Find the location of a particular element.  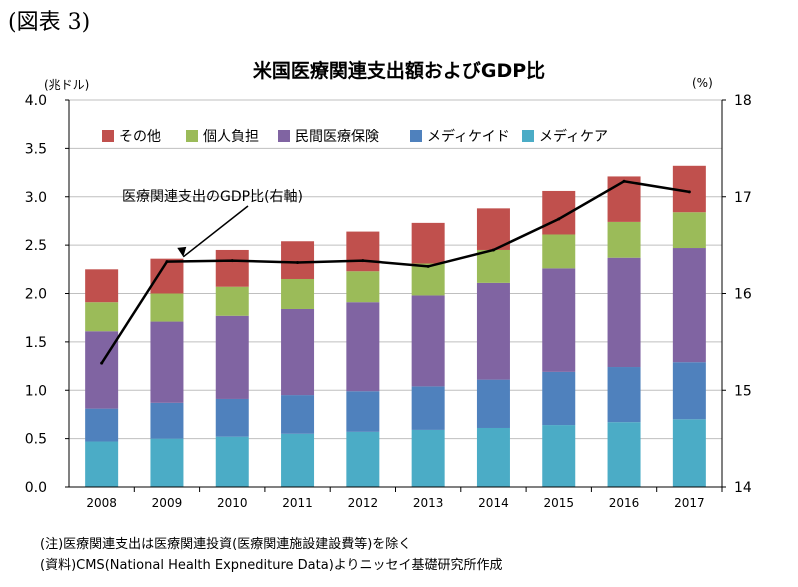

annotation-arrowhead is located at coordinates (182, 251).